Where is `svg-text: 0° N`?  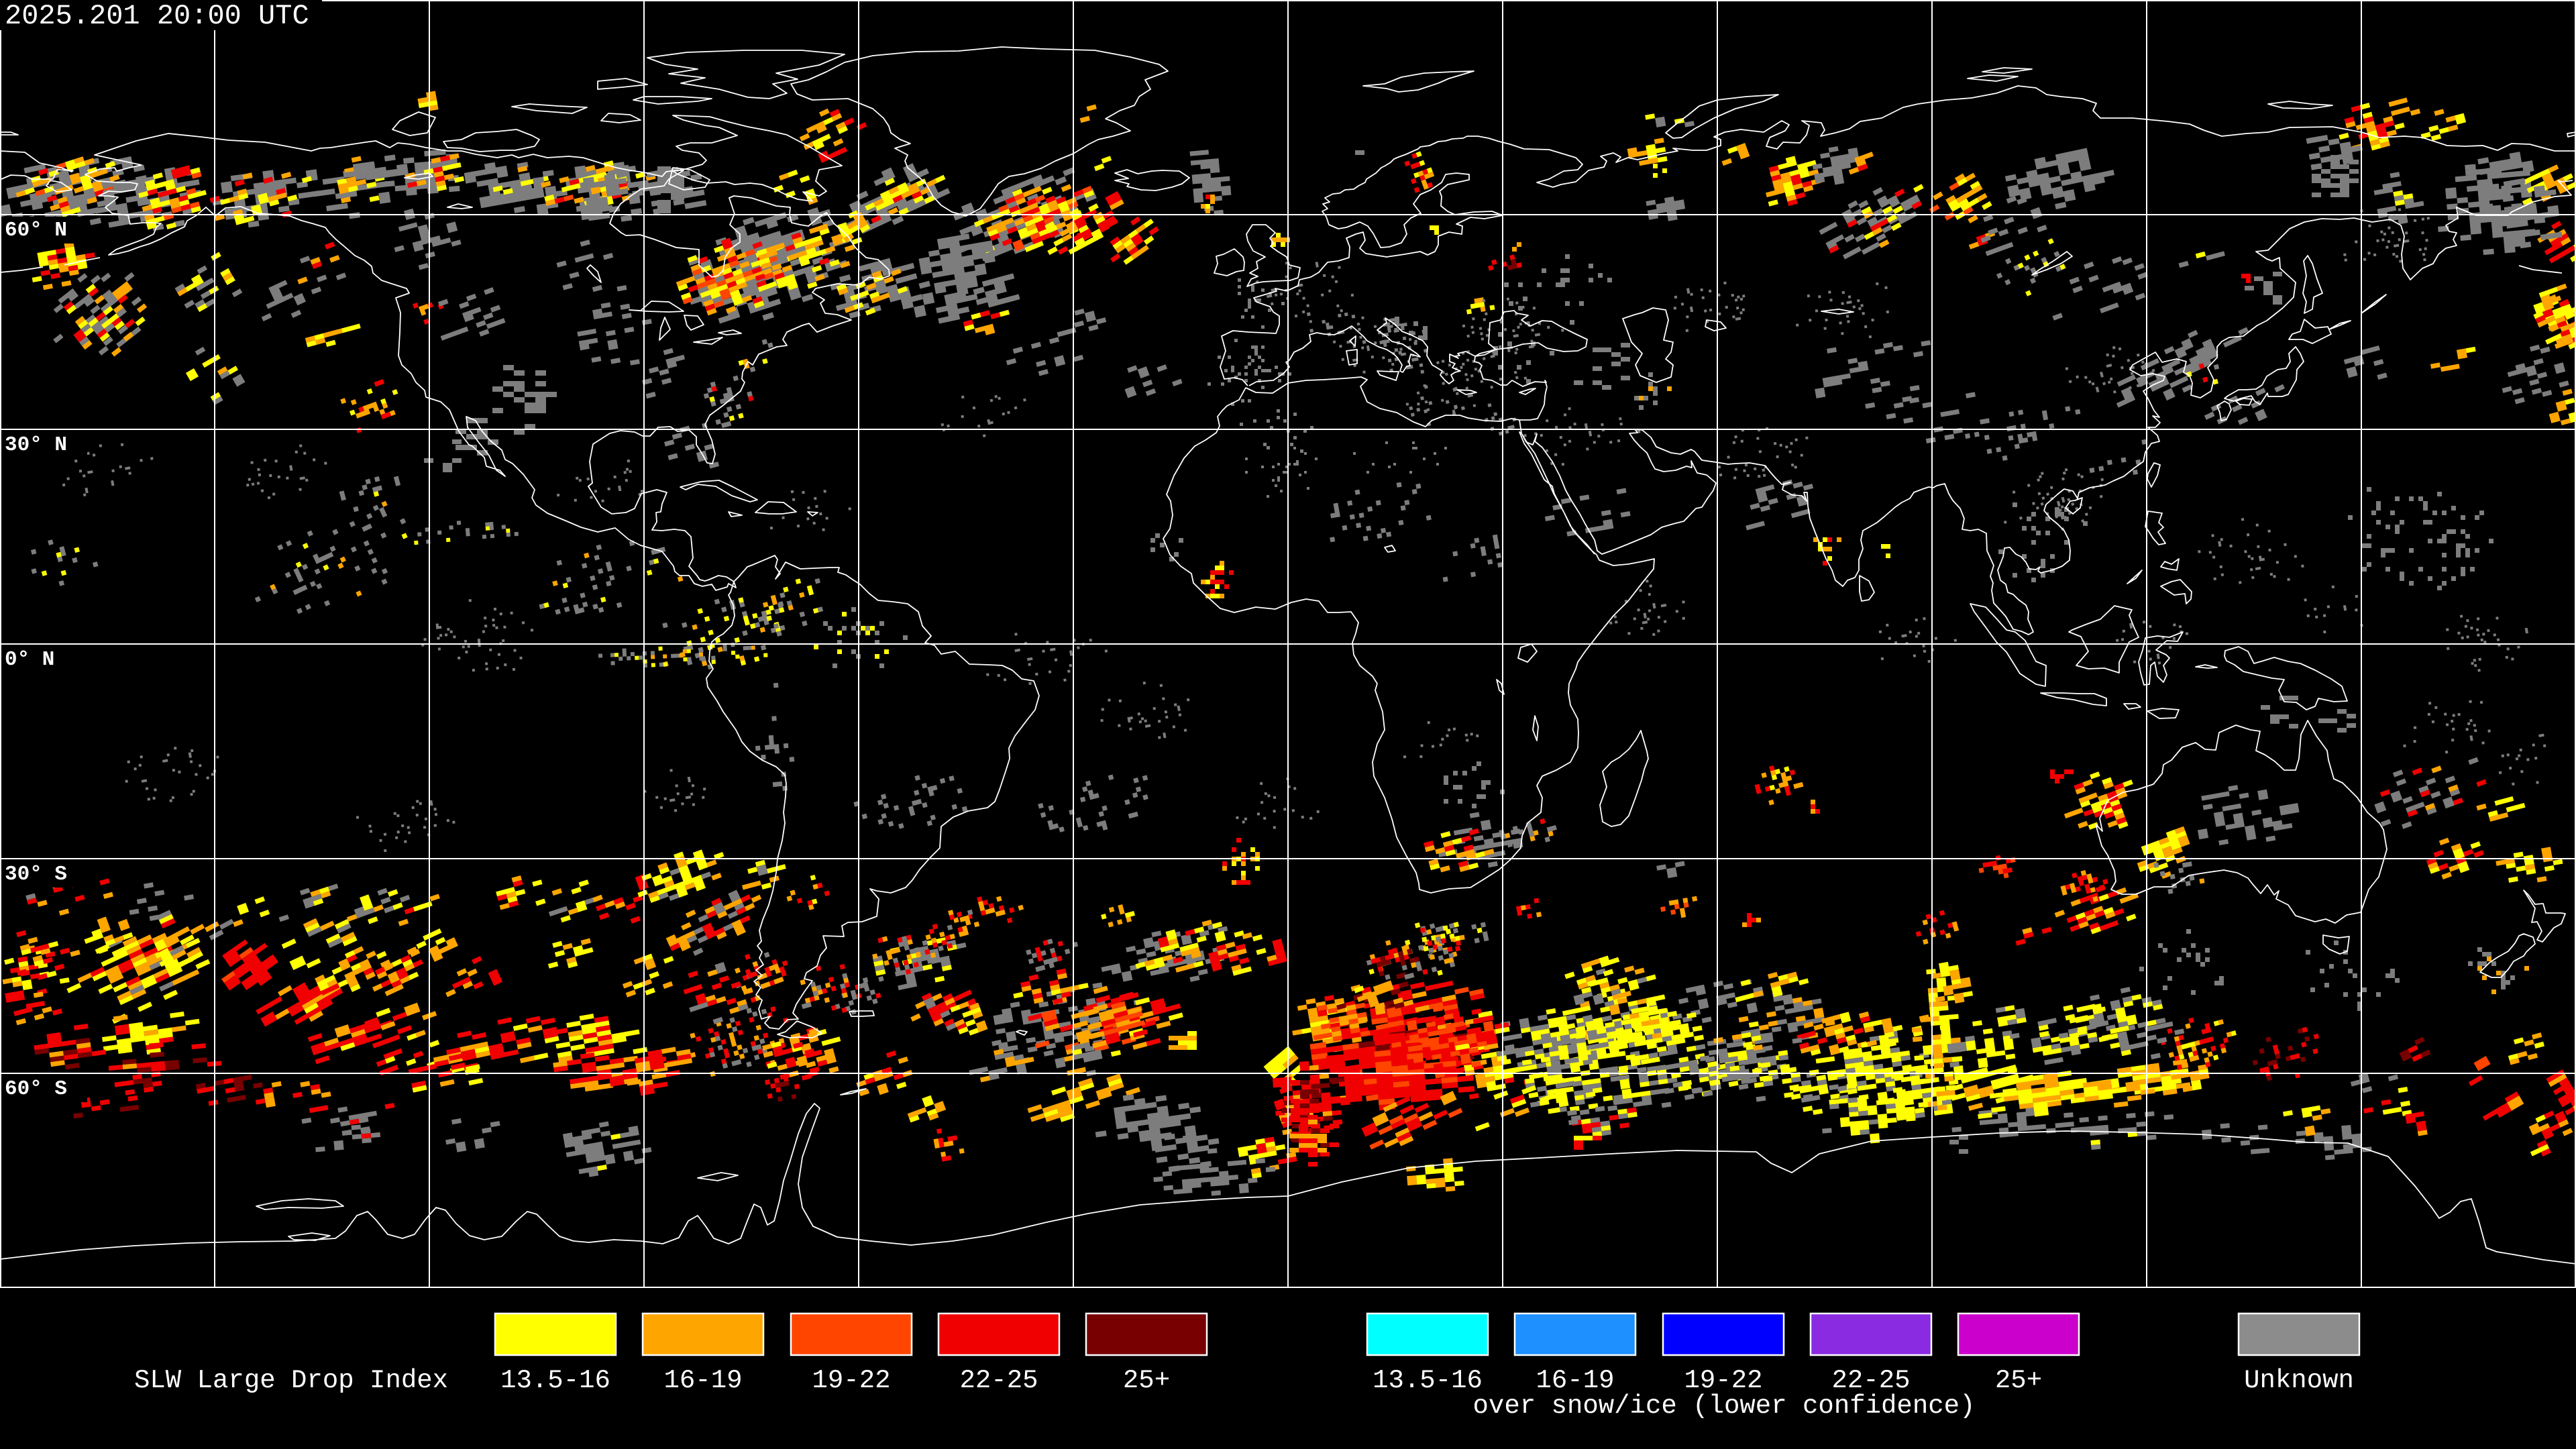 svg-text: 0° N is located at coordinates (29, 660).